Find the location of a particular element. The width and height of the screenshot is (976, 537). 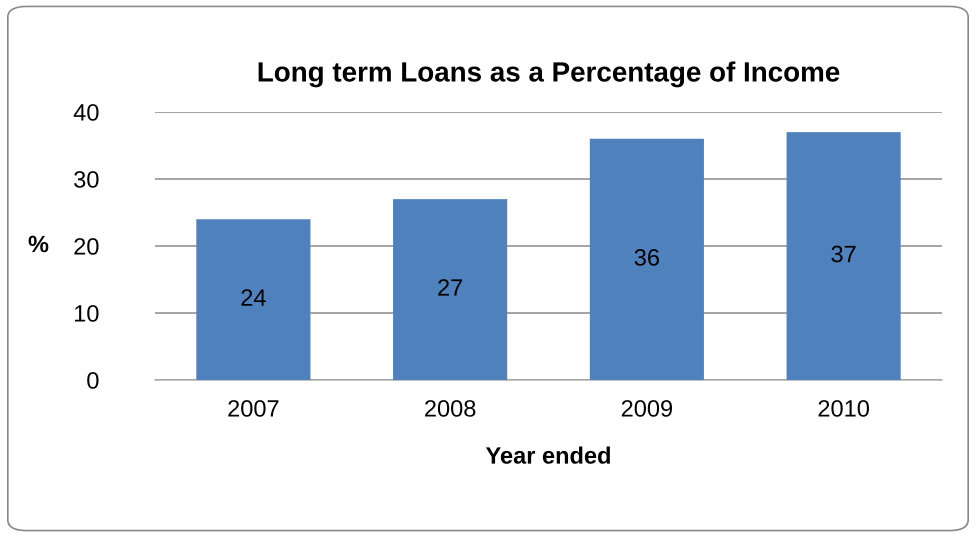

x-tick-label: 2008 is located at coordinates (450, 408).